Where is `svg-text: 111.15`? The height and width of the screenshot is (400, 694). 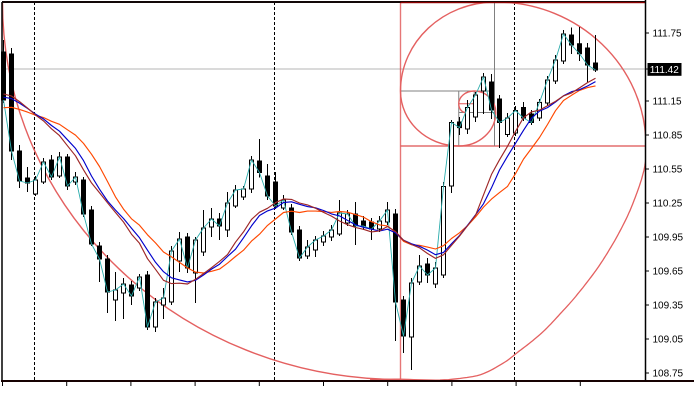
svg-text: 111.15 is located at coordinates (668, 102).